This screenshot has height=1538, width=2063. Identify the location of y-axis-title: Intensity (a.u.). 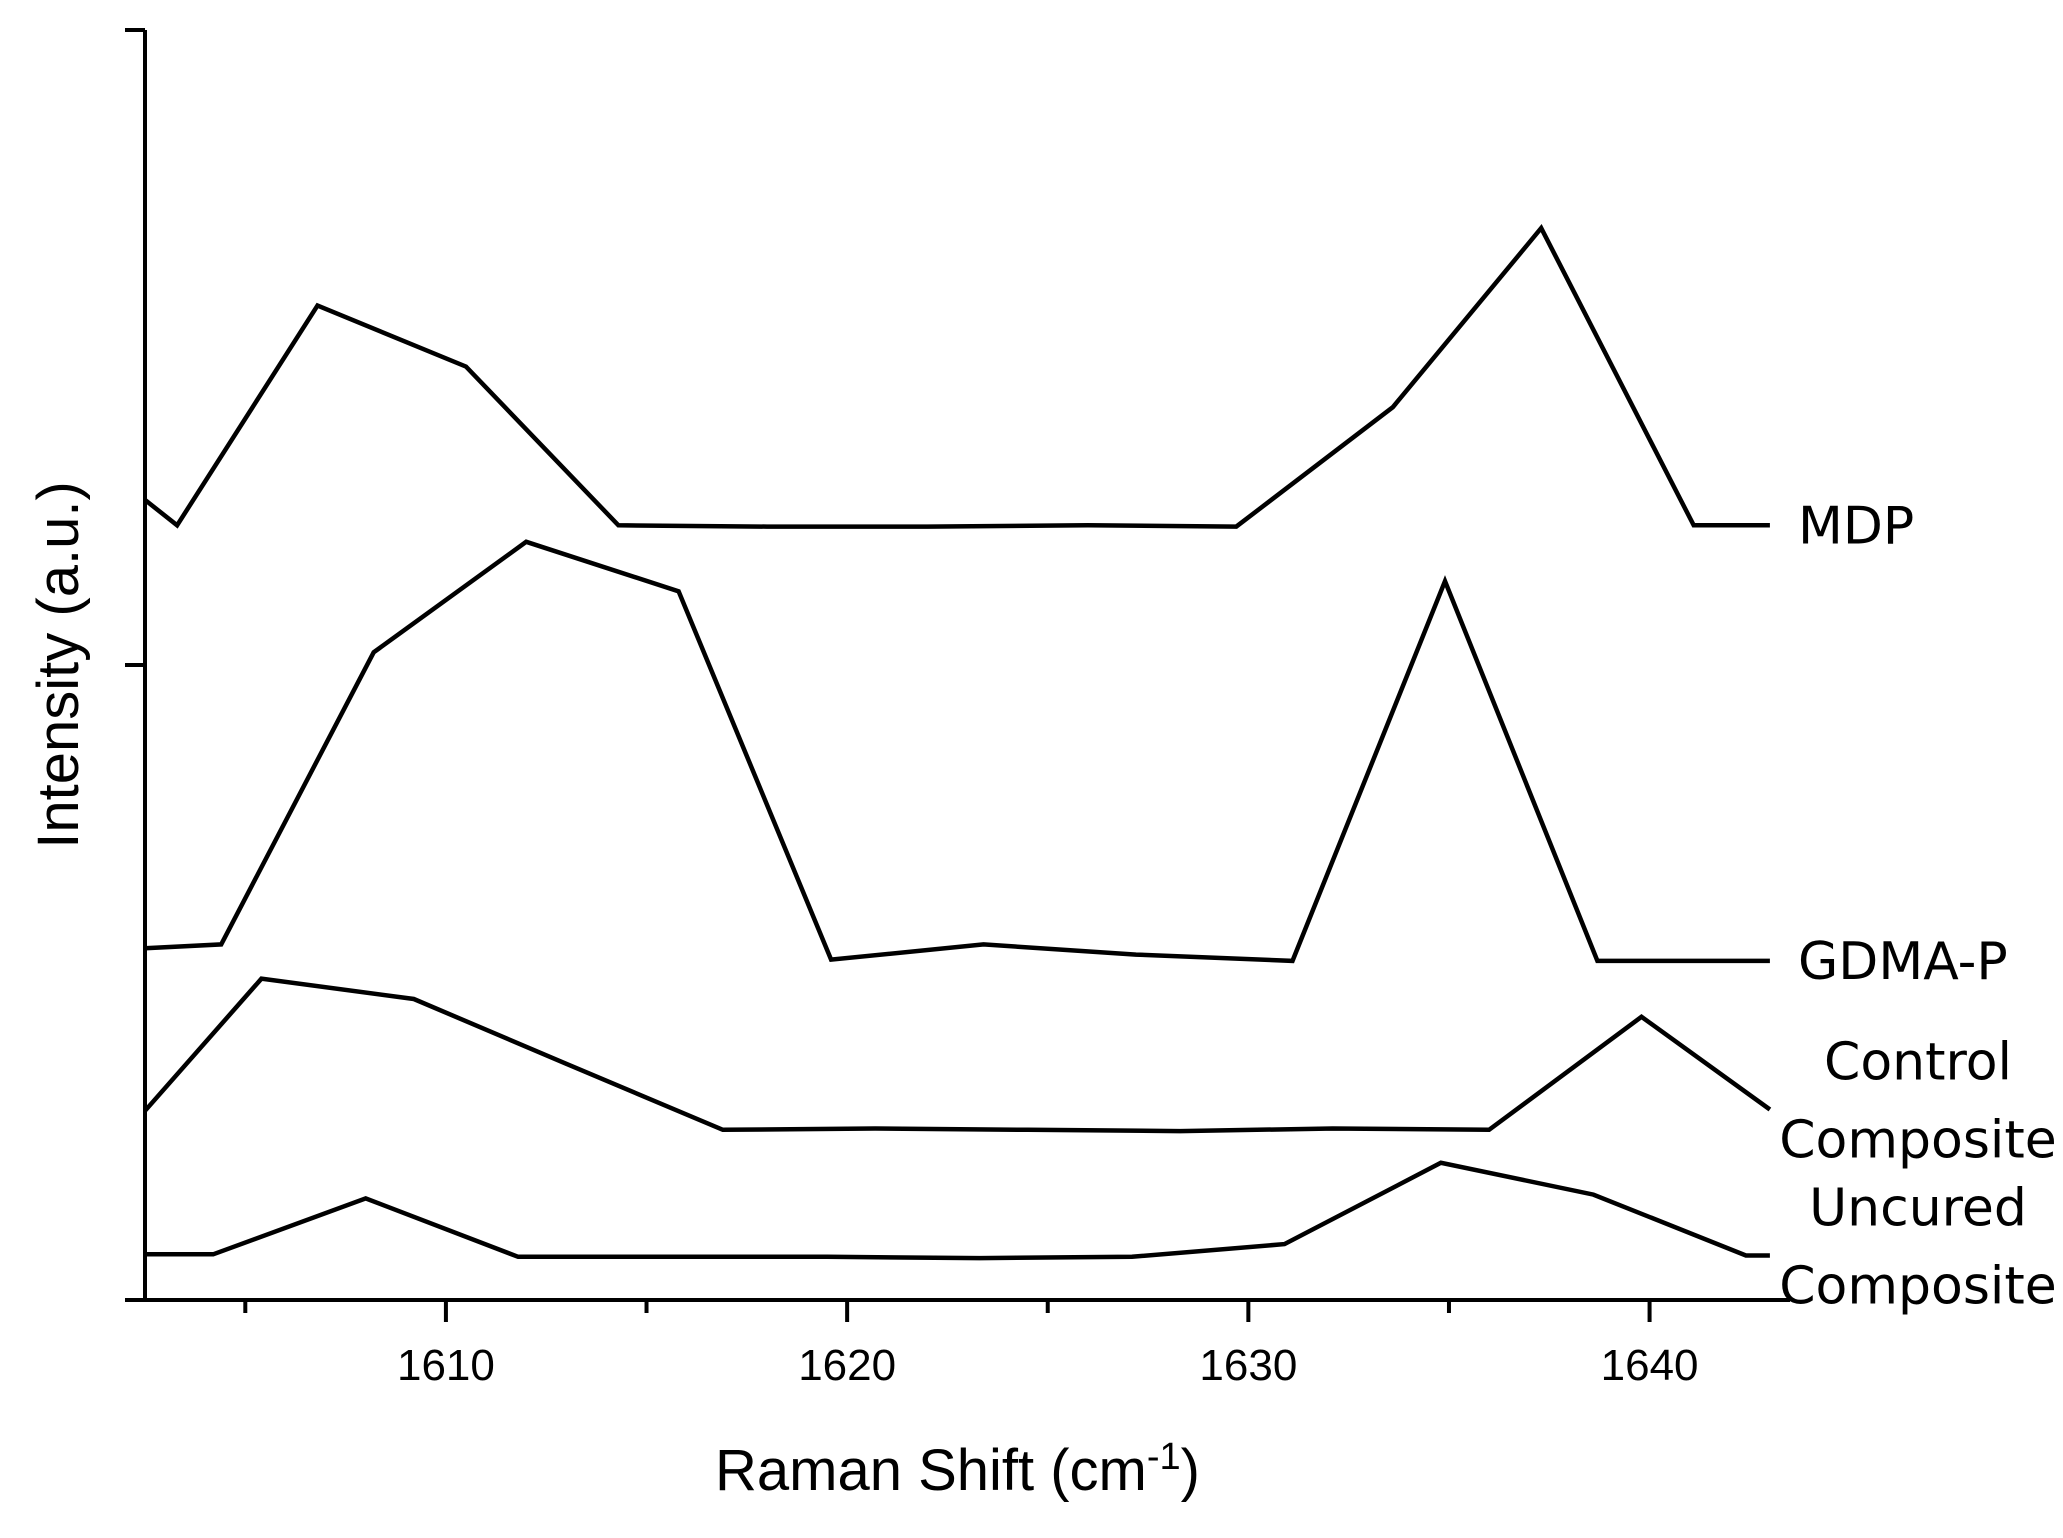
(58, 664).